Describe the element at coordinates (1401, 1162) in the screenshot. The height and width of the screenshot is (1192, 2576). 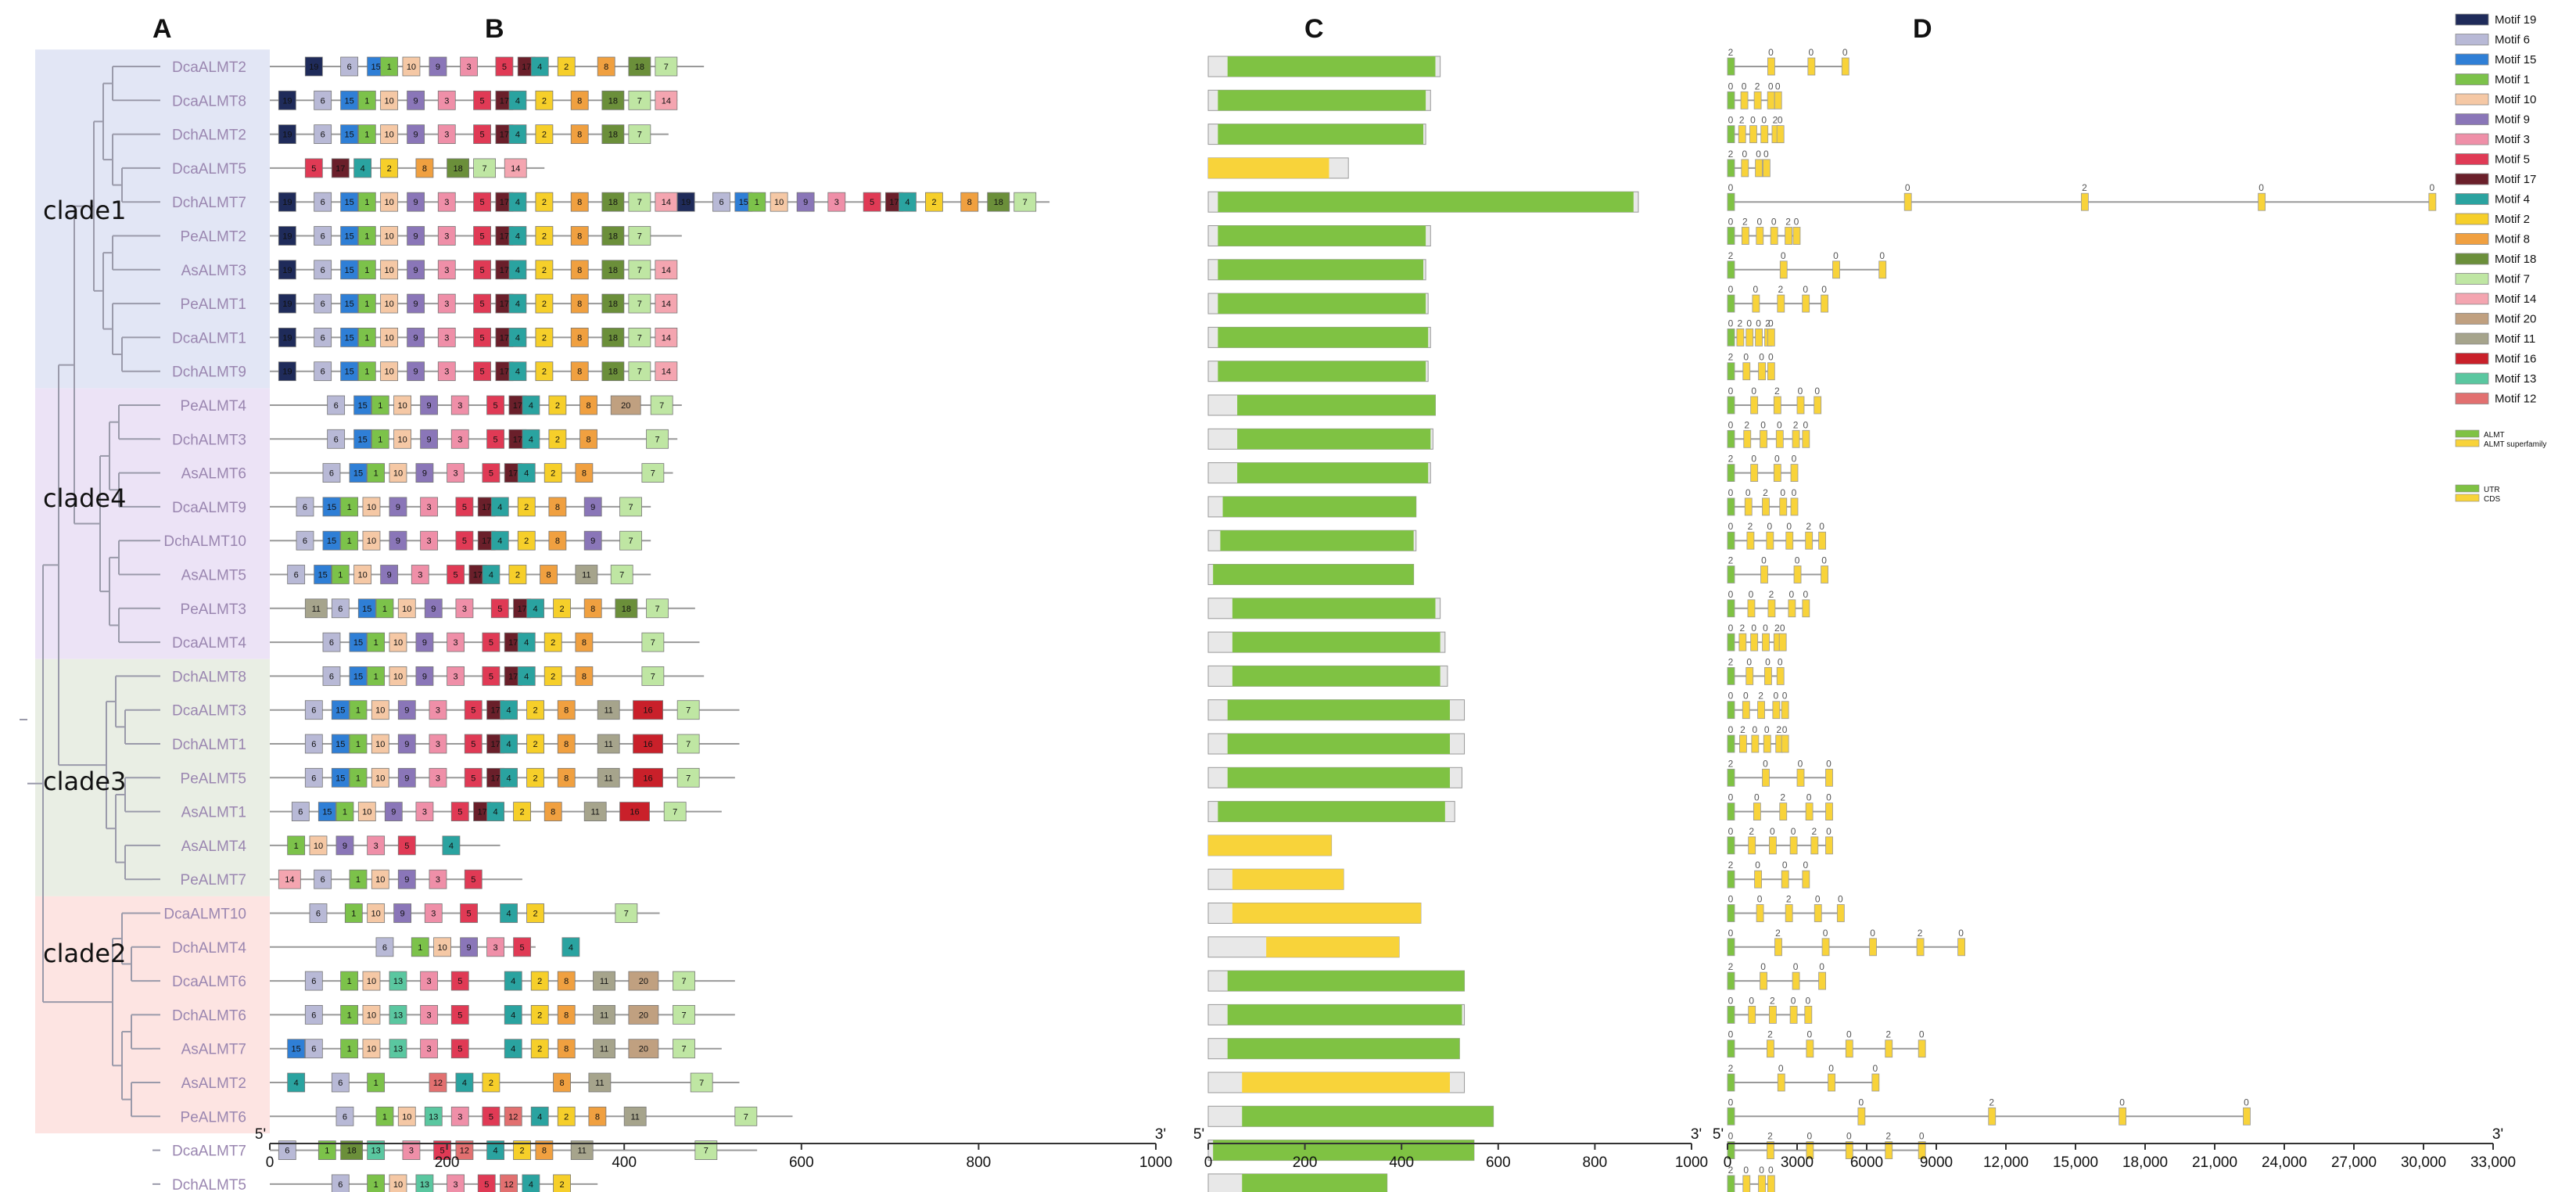
I see `axis-c-tick-label: 400` at that location.